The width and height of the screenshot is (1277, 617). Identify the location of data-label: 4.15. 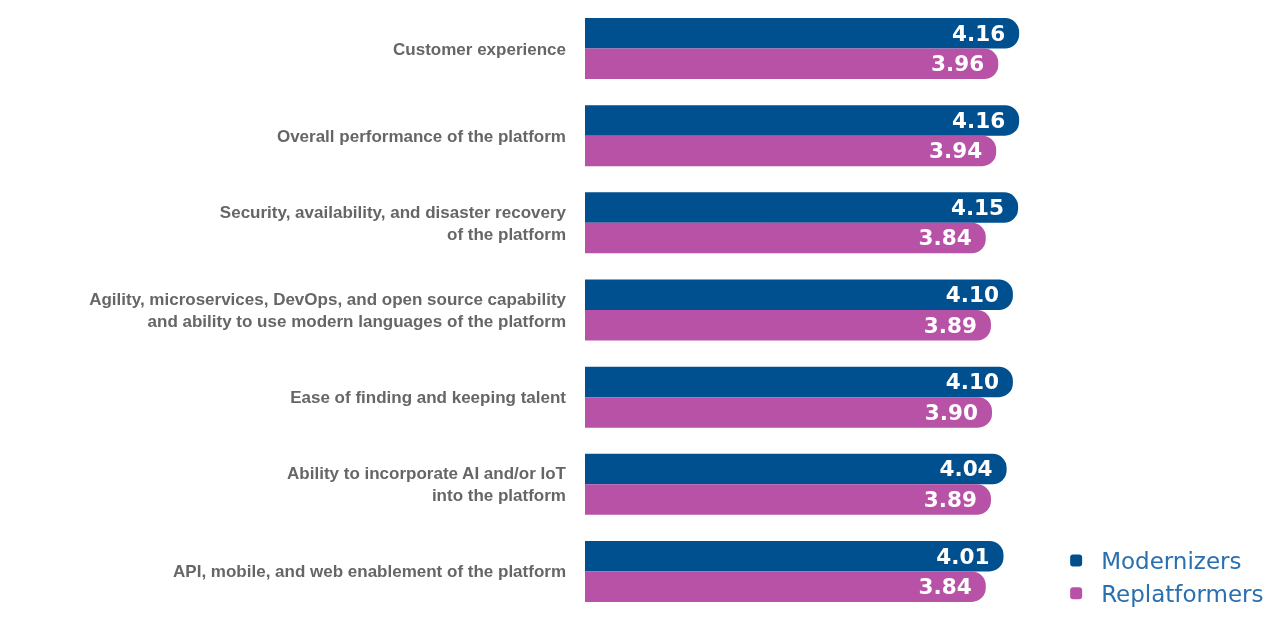
(977, 207).